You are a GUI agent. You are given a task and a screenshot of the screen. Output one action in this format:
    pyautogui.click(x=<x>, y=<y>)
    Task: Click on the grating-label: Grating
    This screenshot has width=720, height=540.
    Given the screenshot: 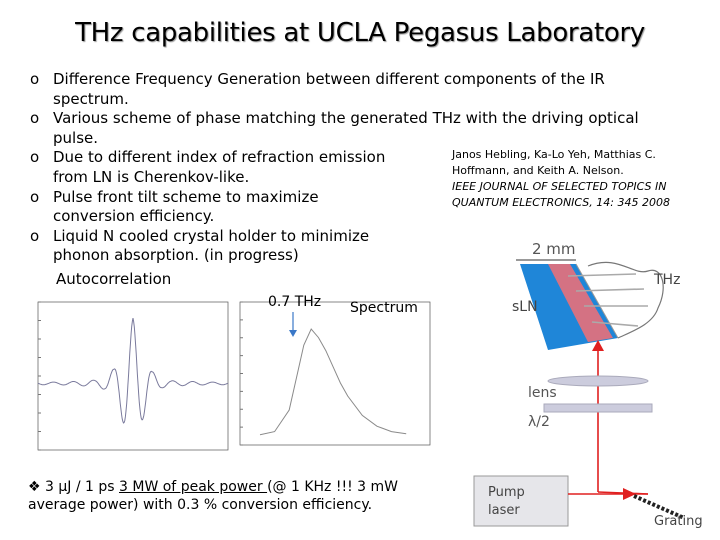 What is the action you would take?
    pyautogui.click(x=678, y=521)
    